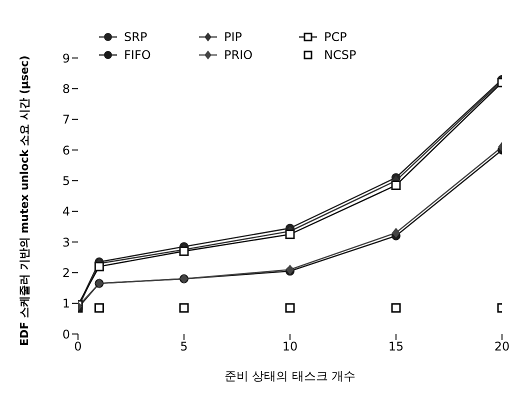  What do you see at coordinates (290, 347) in the screenshot?
I see `x-tick-label: 10` at bounding box center [290, 347].